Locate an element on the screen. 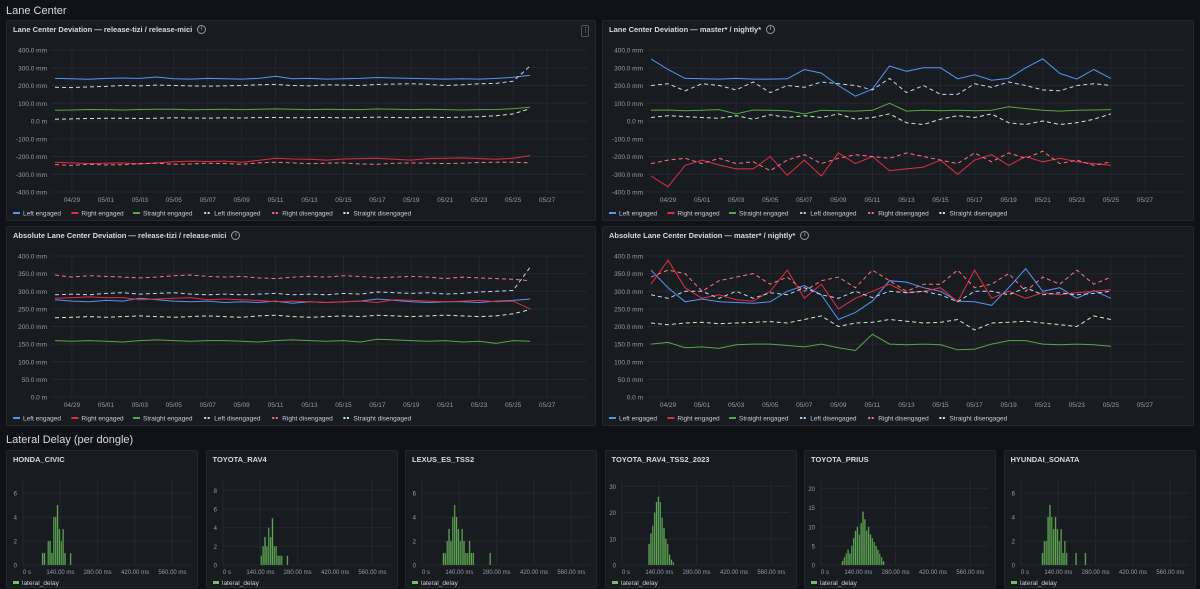  row-title-lane-center: Lane Center is located at coordinates (36, 11).